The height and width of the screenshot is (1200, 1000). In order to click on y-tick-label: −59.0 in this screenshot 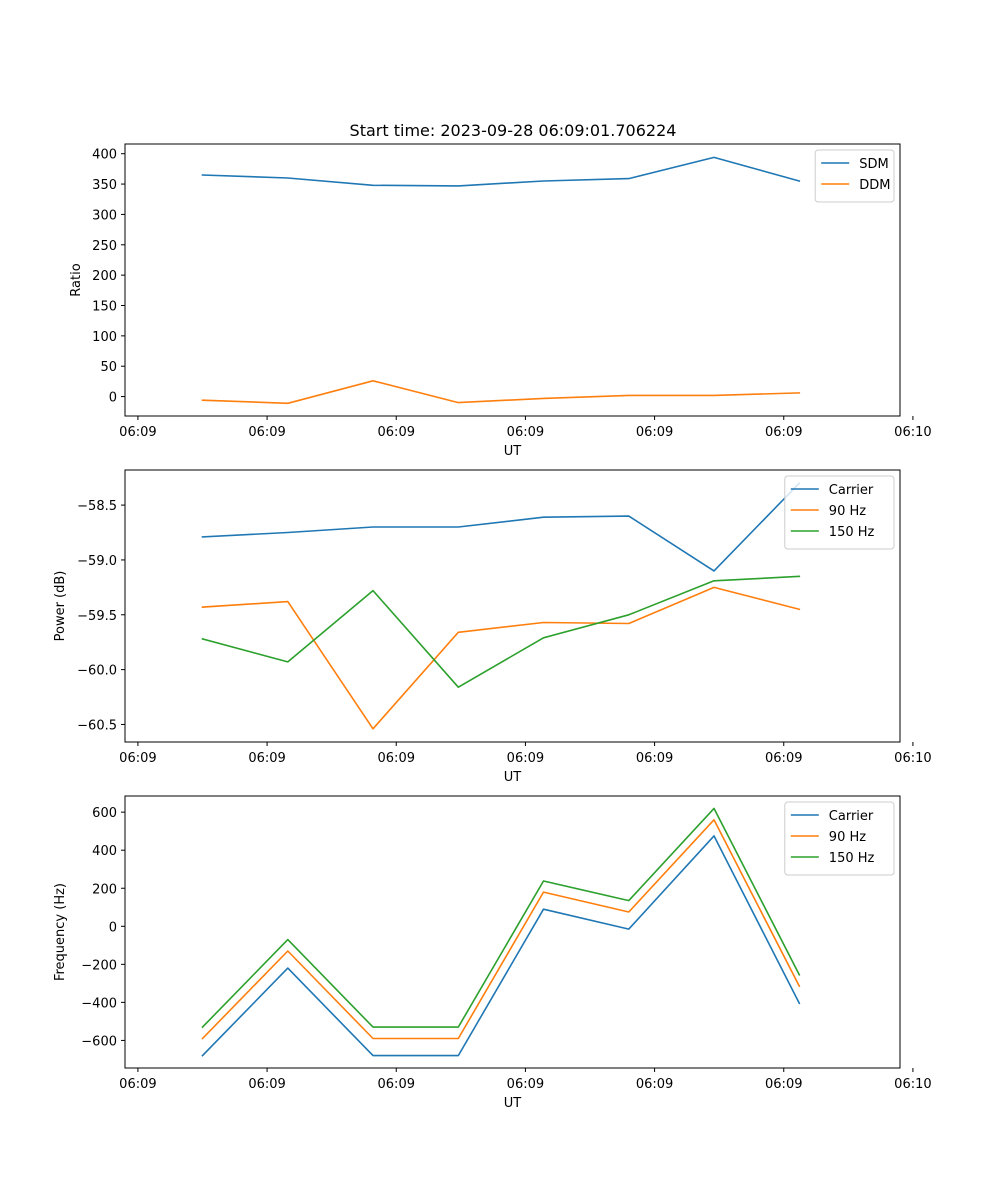, I will do `click(97, 561)`.